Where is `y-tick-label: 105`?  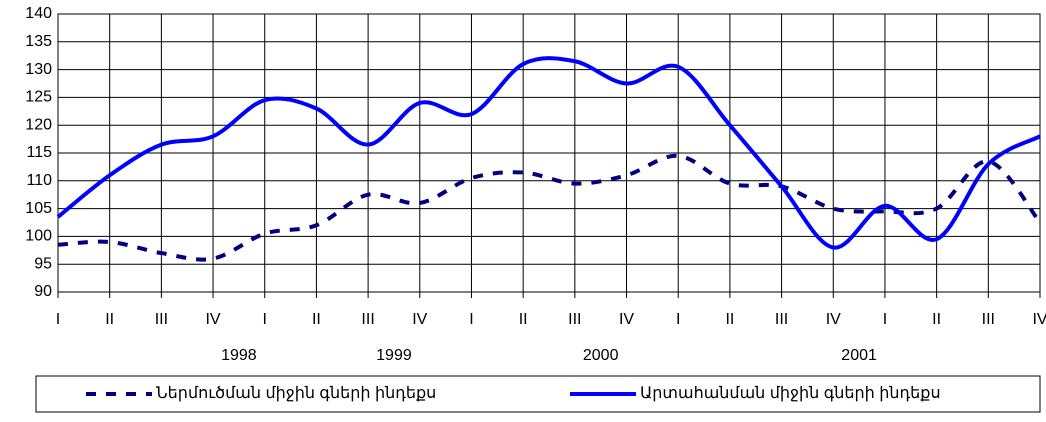
y-tick-label: 105 is located at coordinates (38, 208).